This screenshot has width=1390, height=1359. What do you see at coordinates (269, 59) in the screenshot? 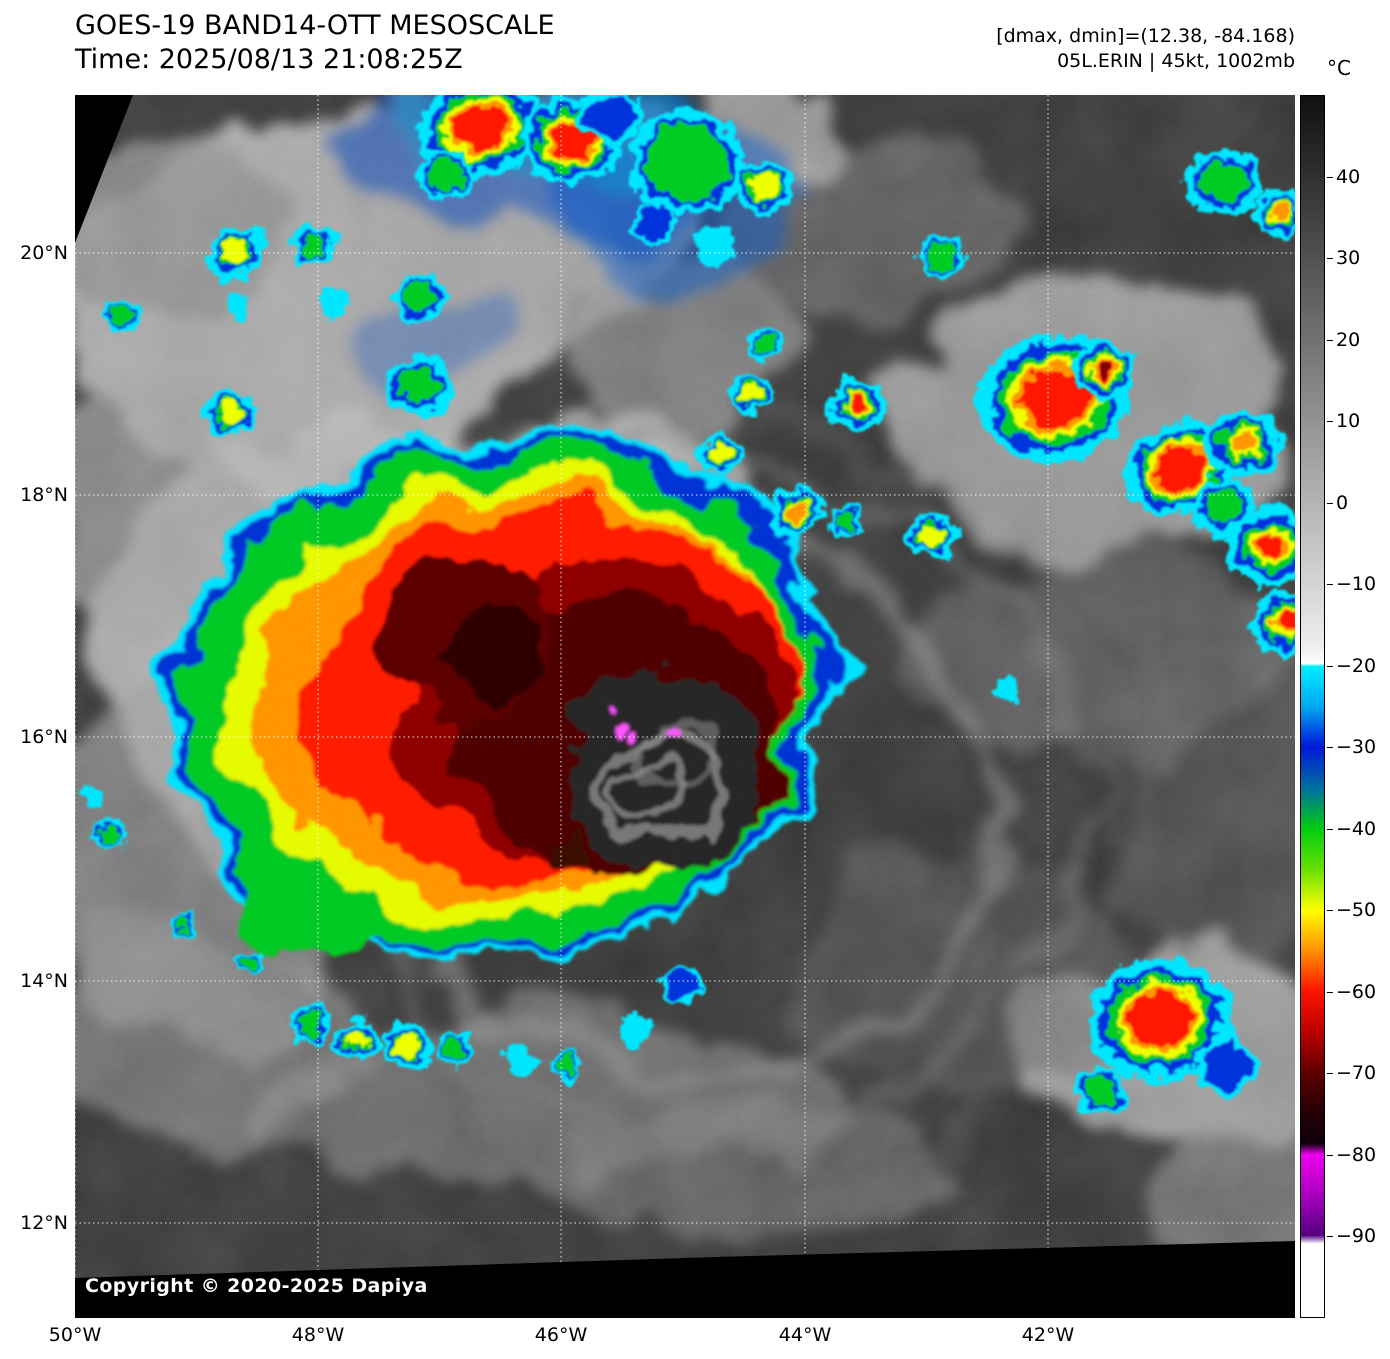
I see `product-timestamp: Time: 2025/08/13 21:08:25Z` at bounding box center [269, 59].